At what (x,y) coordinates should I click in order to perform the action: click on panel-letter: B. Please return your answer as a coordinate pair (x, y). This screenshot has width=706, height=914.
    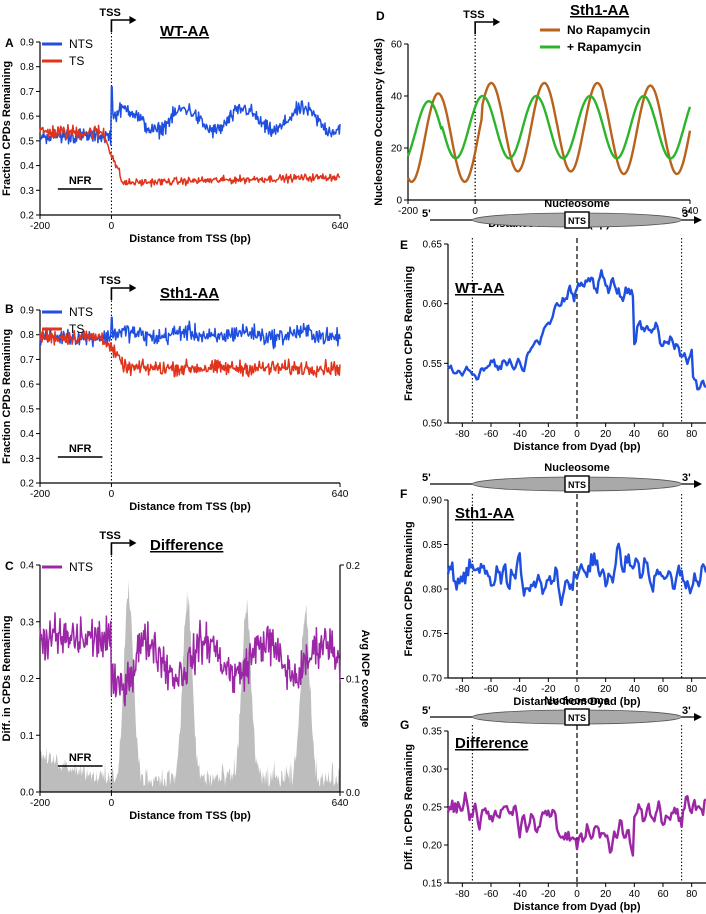
    Looking at the image, I should click on (9, 309).